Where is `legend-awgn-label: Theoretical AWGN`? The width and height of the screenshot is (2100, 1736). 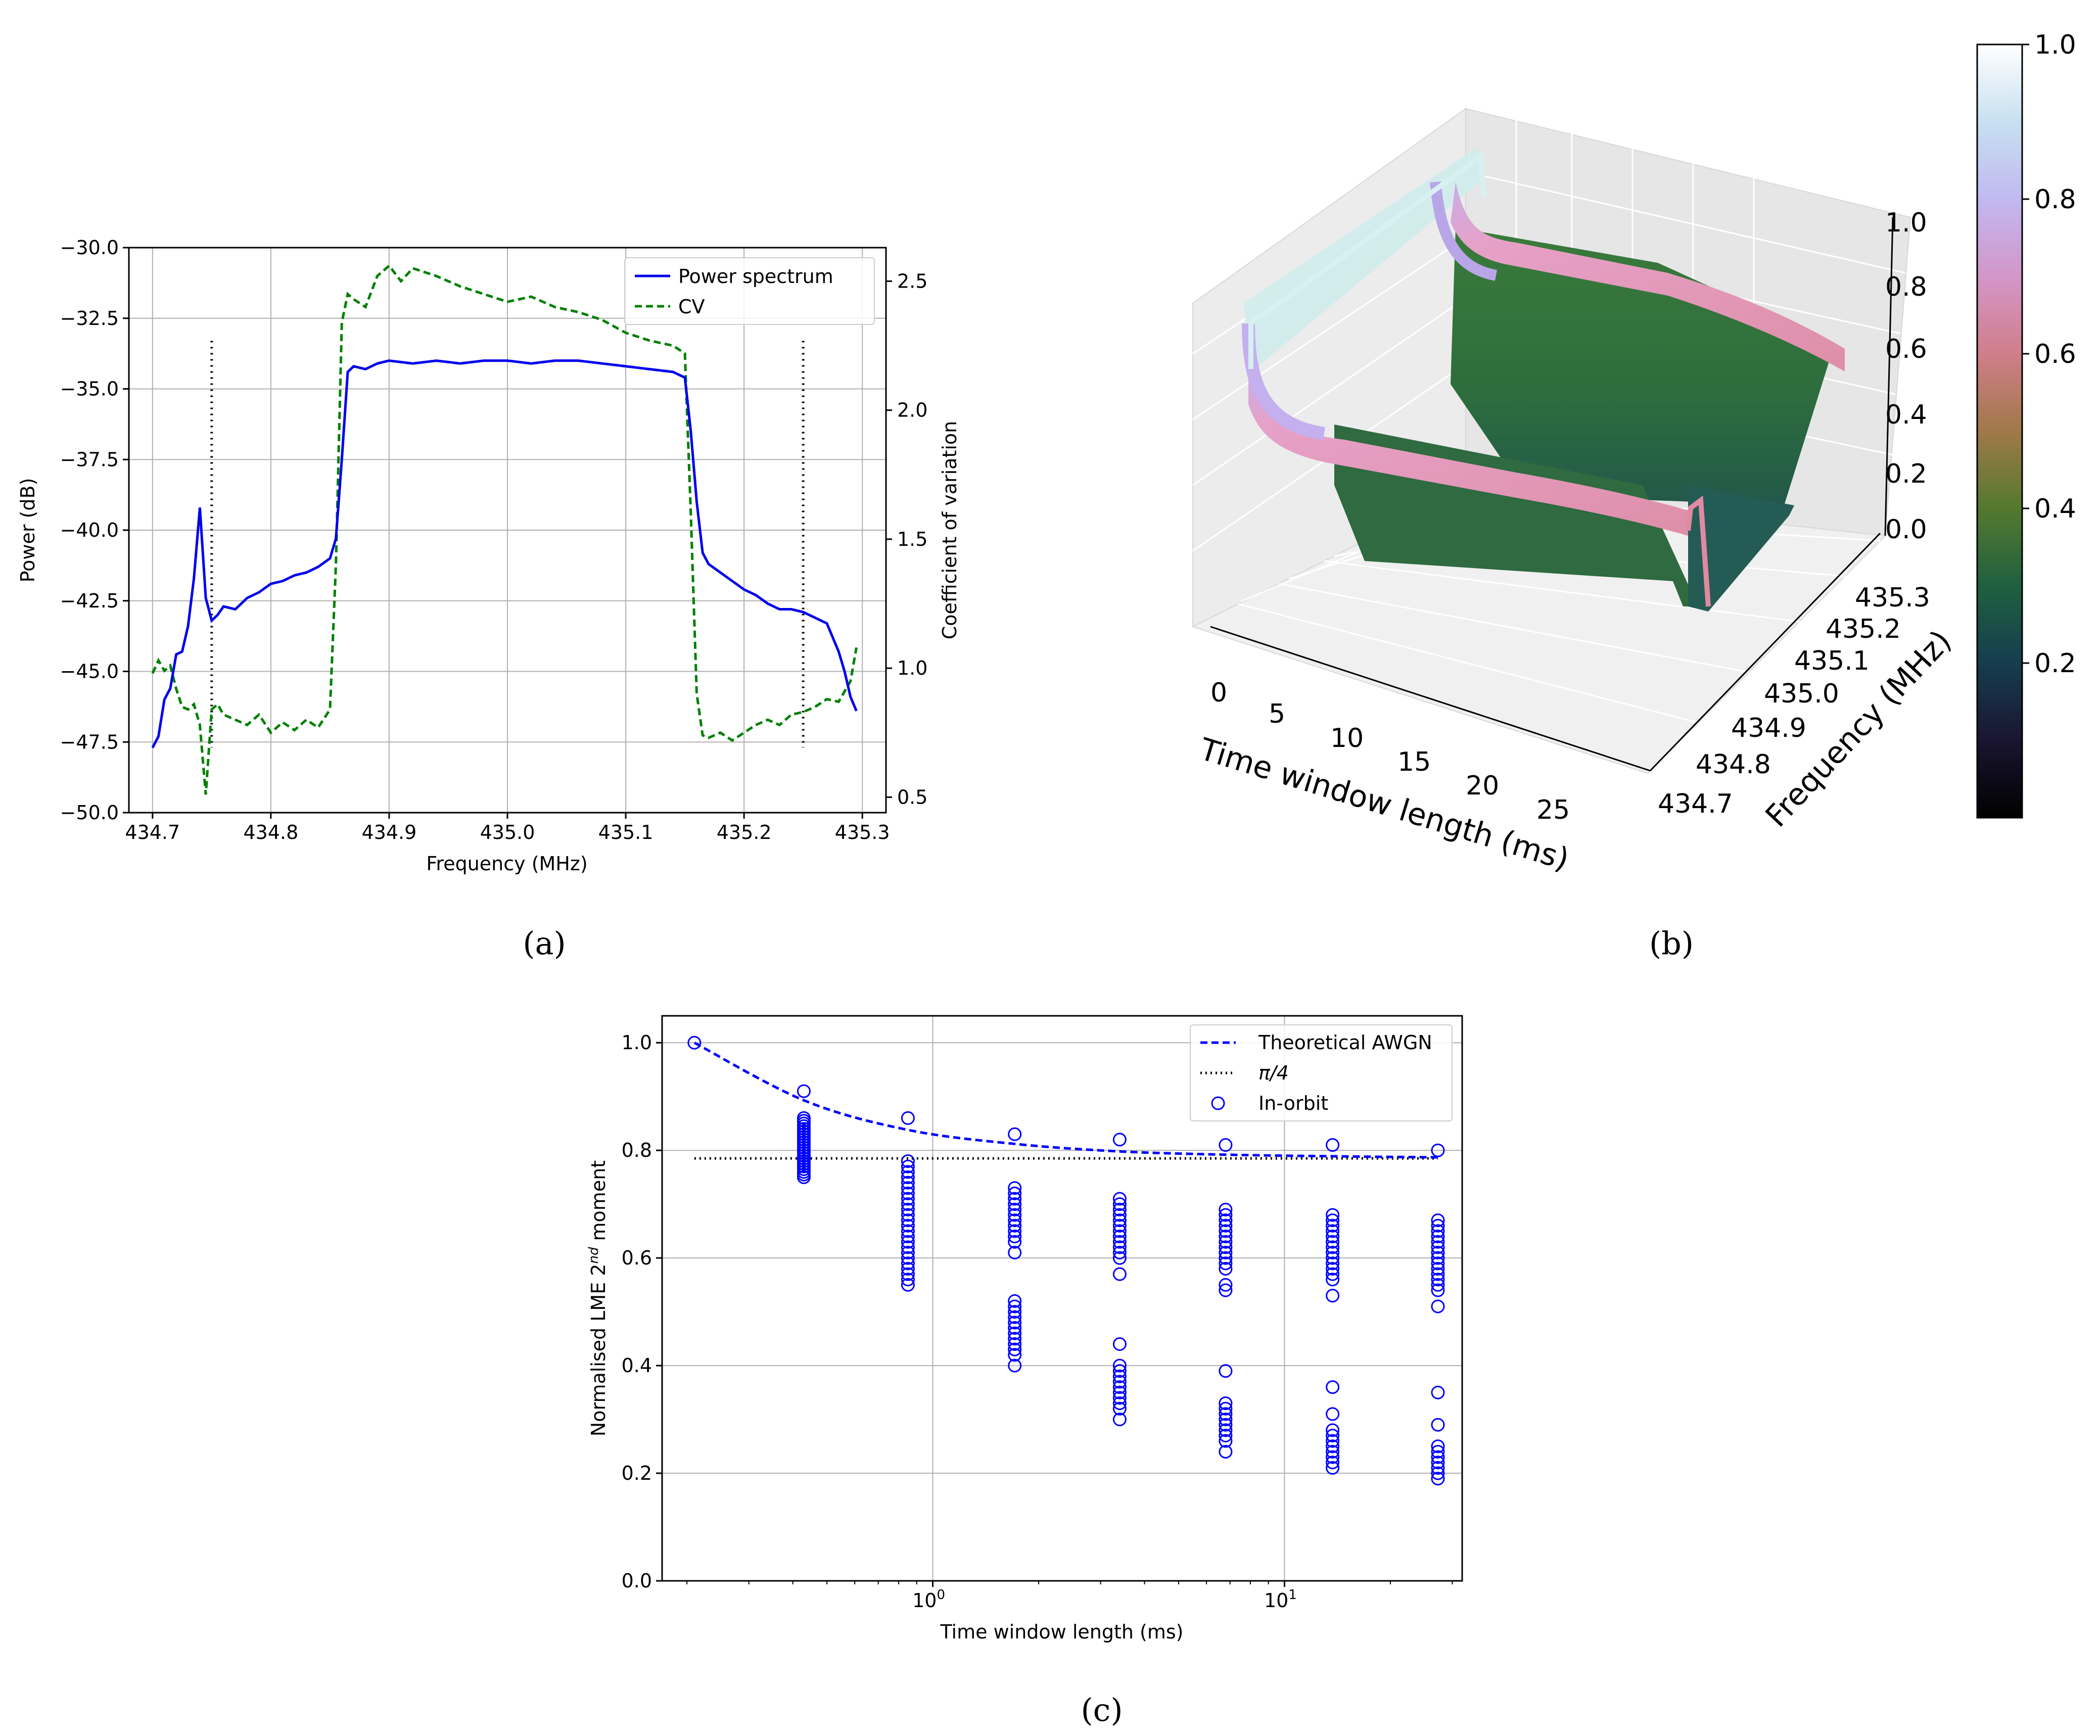 legend-awgn-label: Theoretical AWGN is located at coordinates (1345, 1042).